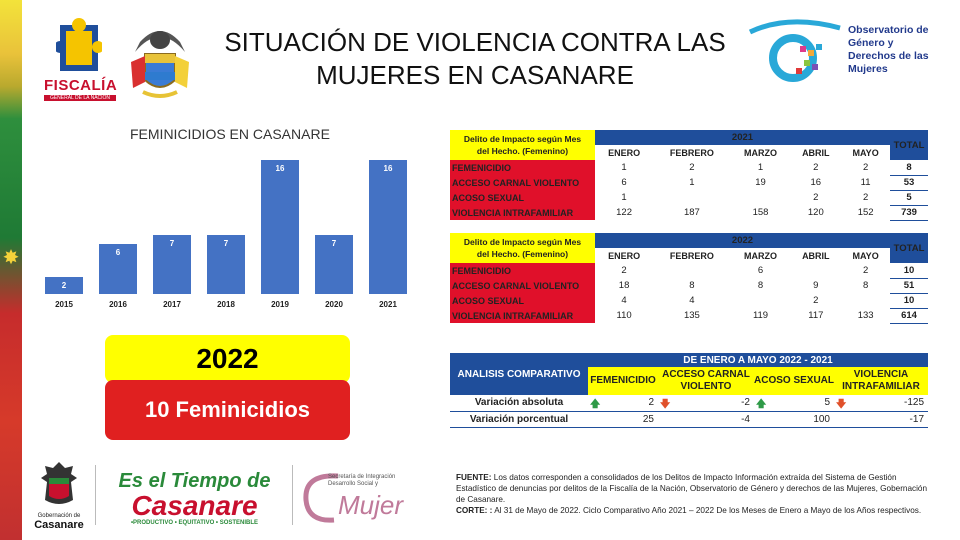  What do you see at coordinates (522, 167) in the screenshot?
I see `row-label: FEMENICIDIO` at bounding box center [522, 167].